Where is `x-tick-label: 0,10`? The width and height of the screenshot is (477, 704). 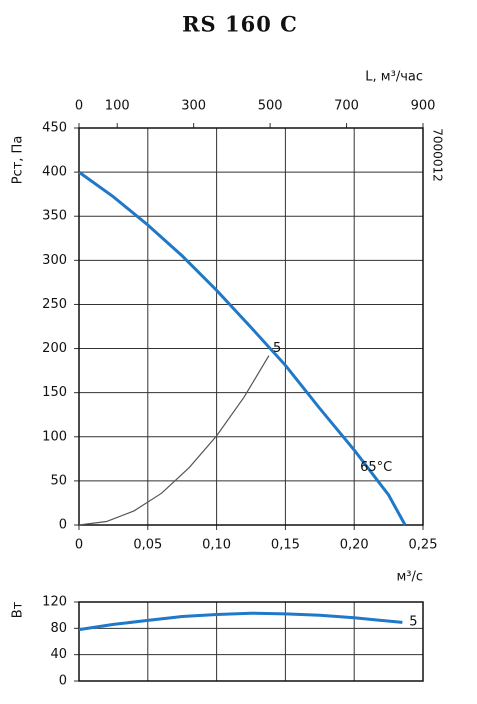
x-tick-label: 0,10 is located at coordinates (216, 545).